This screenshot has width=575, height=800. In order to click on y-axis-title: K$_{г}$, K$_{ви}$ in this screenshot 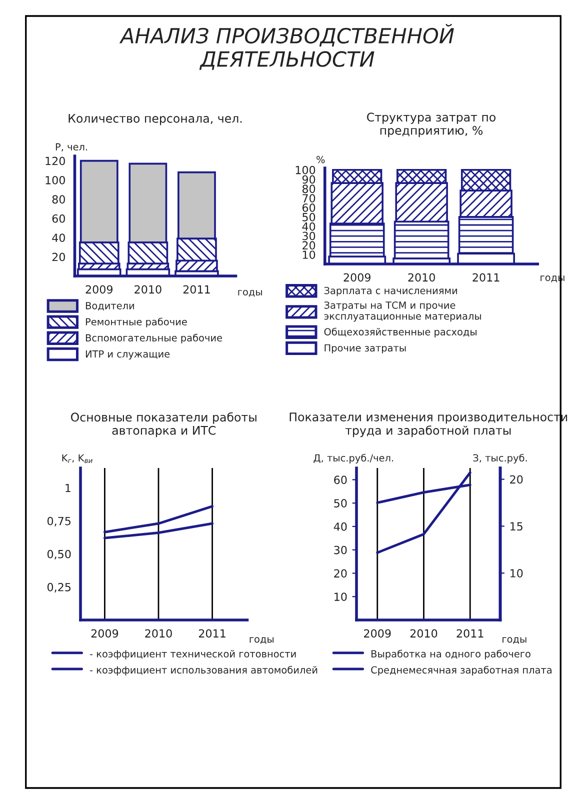, I will do `click(77, 459)`.